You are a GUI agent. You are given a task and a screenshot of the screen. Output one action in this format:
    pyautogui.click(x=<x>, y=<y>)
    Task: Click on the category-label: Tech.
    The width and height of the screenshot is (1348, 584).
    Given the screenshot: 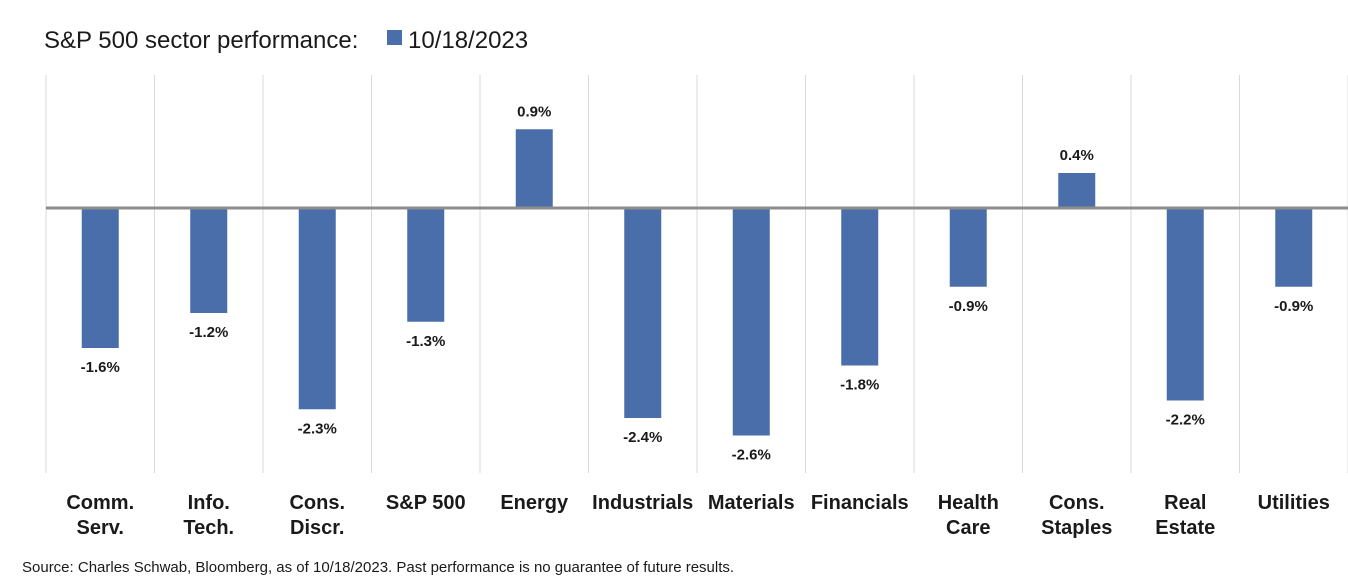 What is the action you would take?
    pyautogui.click(x=208, y=528)
    